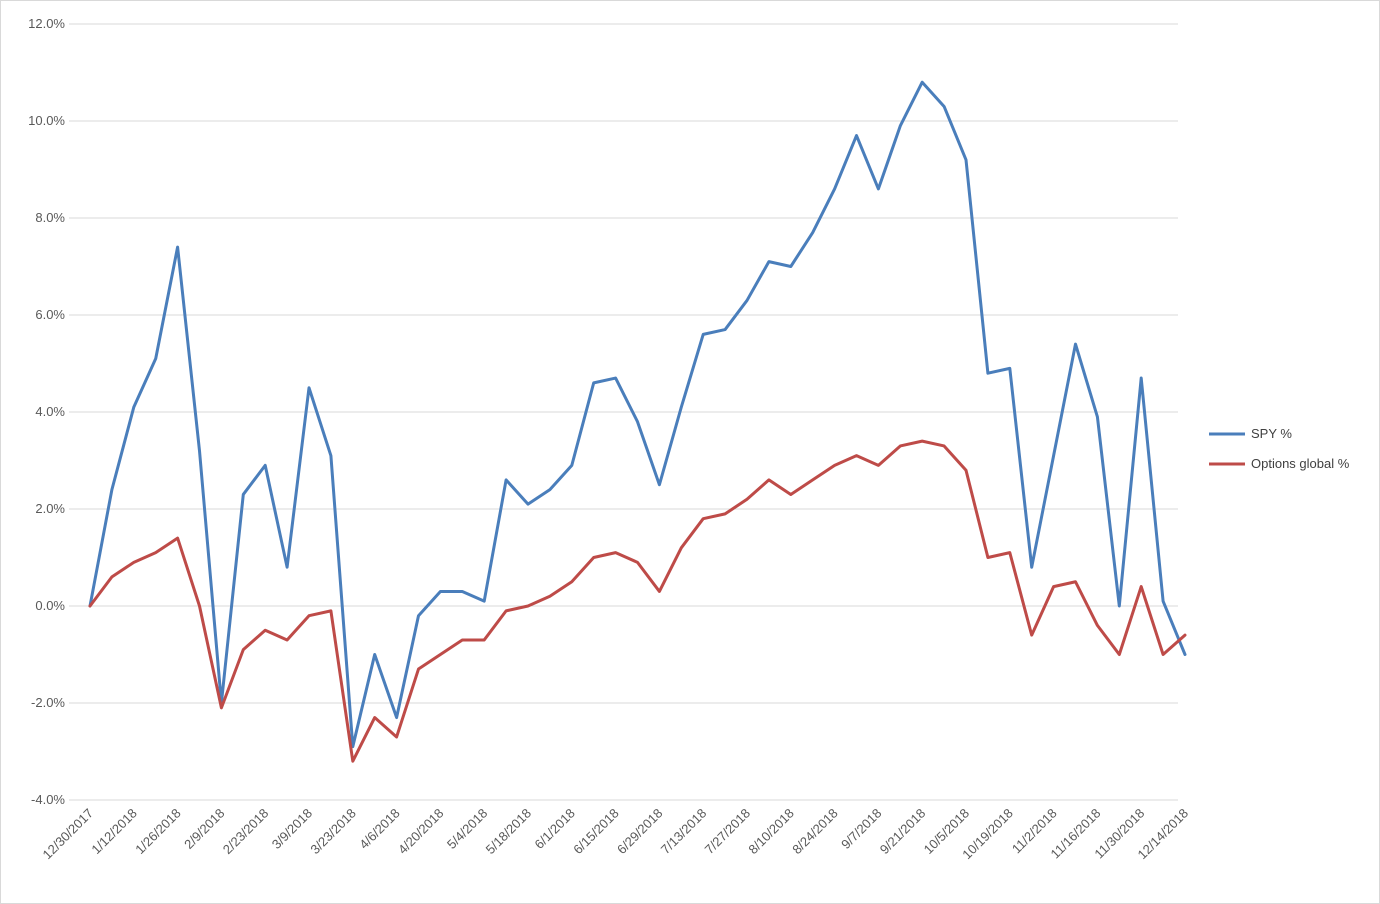 The image size is (1380, 904). Describe the element at coordinates (48, 799) in the screenshot. I see `y-tick-label: -4.0%` at that location.